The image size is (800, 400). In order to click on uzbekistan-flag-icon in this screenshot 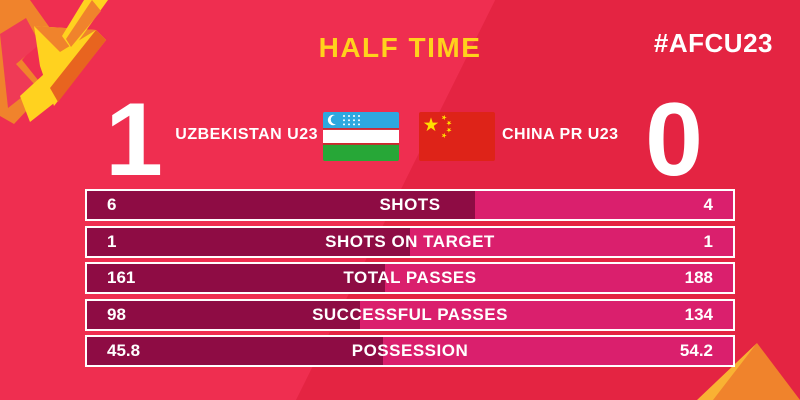, I will do `click(361, 136)`.